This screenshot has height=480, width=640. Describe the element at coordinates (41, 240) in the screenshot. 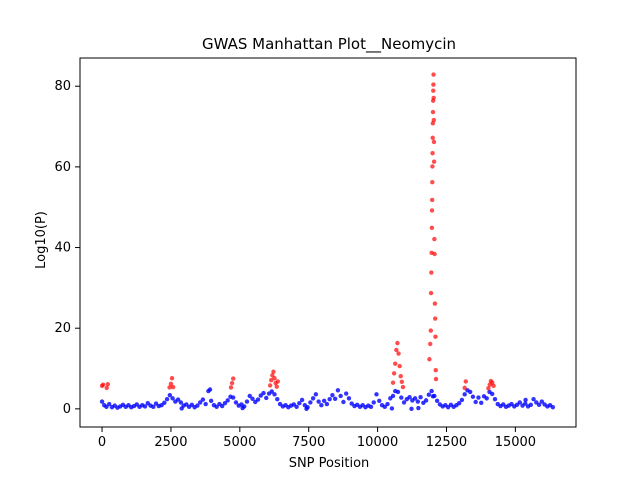

I see `y-axis-title: Log10(P)` at that location.